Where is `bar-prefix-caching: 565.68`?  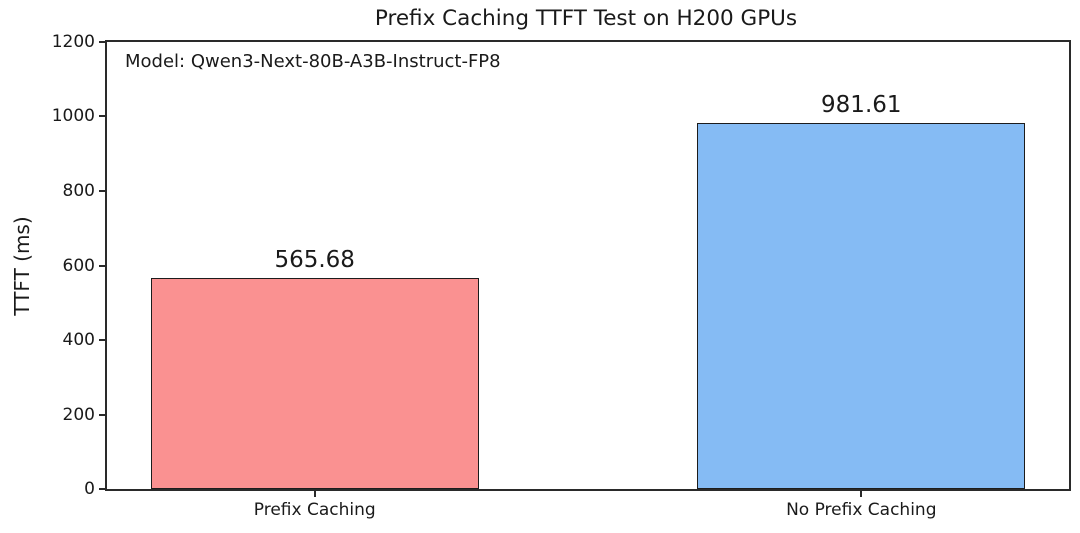 bar-prefix-caching: 565.68 is located at coordinates (314, 368).